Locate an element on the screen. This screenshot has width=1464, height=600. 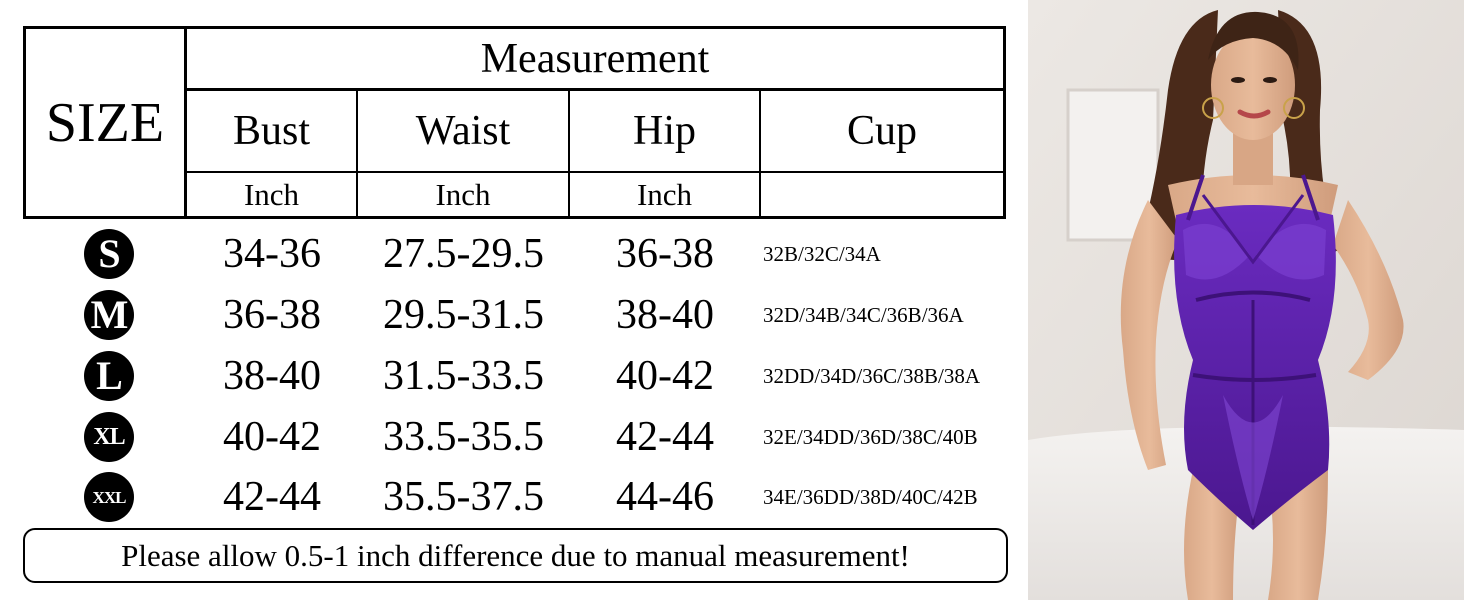
table-divider-size is located at coordinates (185, 122).